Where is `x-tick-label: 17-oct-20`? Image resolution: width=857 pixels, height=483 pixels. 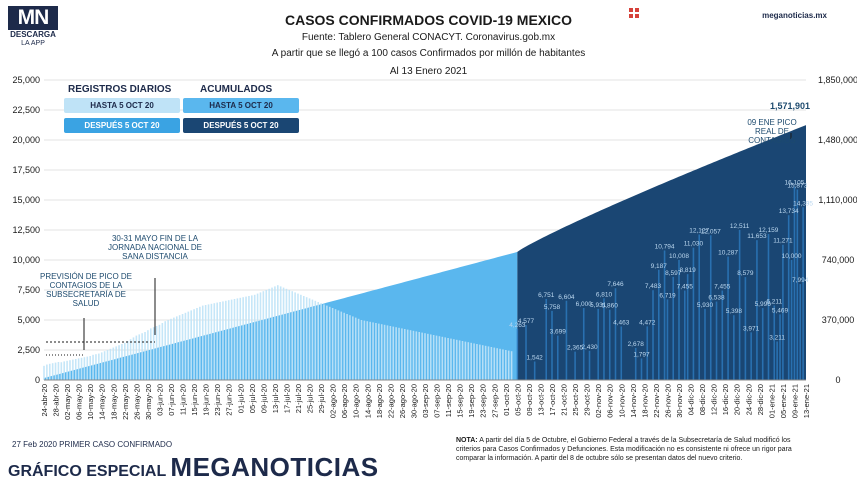
x-tick-label: 17-oct-20 is located at coordinates (552, 400).